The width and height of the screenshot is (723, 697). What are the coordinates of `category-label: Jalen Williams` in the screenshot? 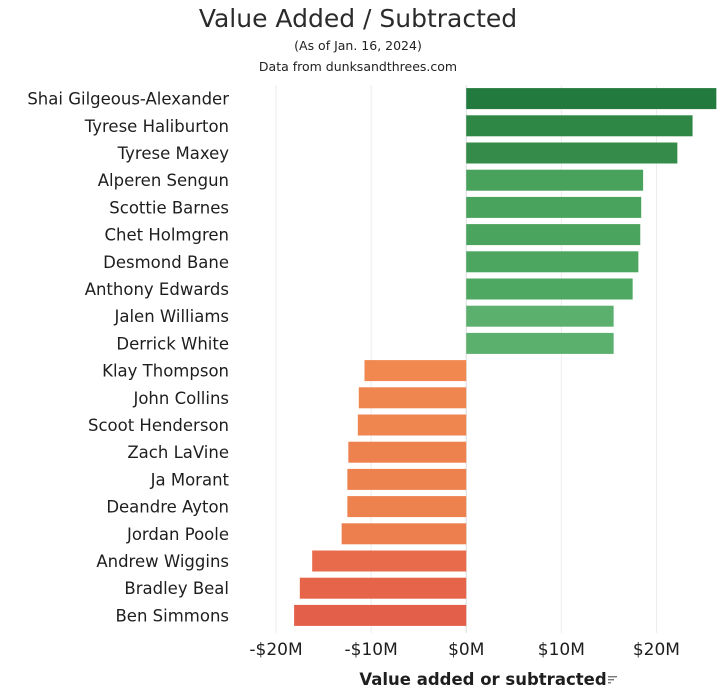 It's located at (172, 316).